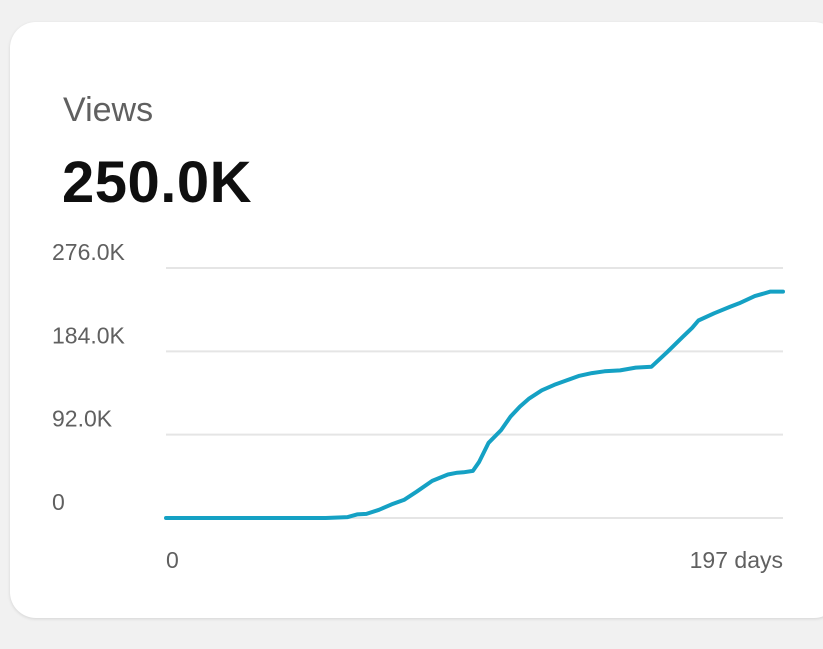 This screenshot has height=649, width=823. I want to click on y-tick-label: 184.0K, so click(89, 335).